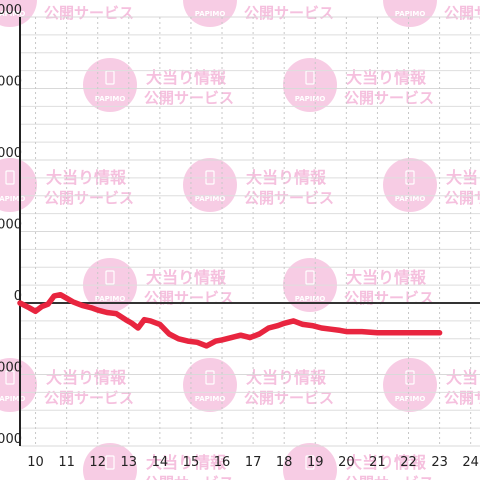 This screenshot has height=480, width=480. Describe the element at coordinates (346, 462) in the screenshot. I see `x-tick-label: 20` at that location.